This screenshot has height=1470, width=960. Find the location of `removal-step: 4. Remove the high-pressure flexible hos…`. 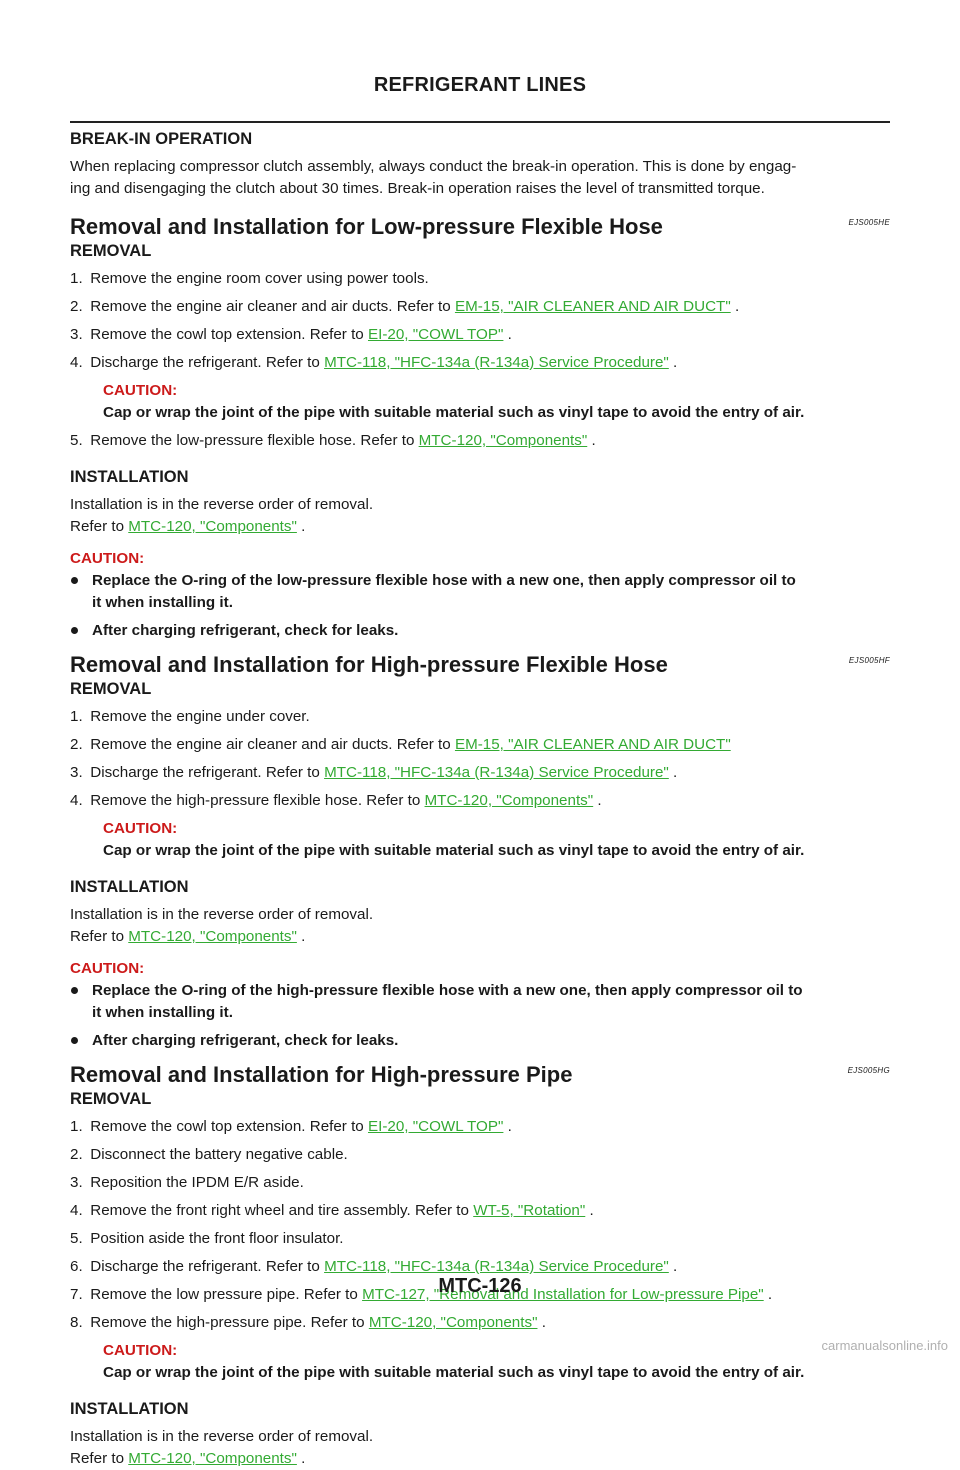

removal-step: 4. Remove the high-pressure flexible hos… is located at coordinates (336, 800).